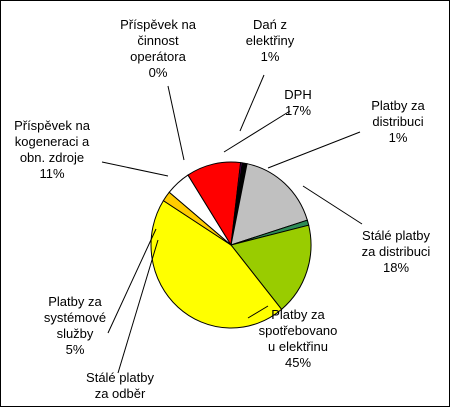 The width and height of the screenshot is (450, 407). Describe the element at coordinates (120, 385) in the screenshot. I see `slice-label-5: Stálé platby za odběr` at that location.